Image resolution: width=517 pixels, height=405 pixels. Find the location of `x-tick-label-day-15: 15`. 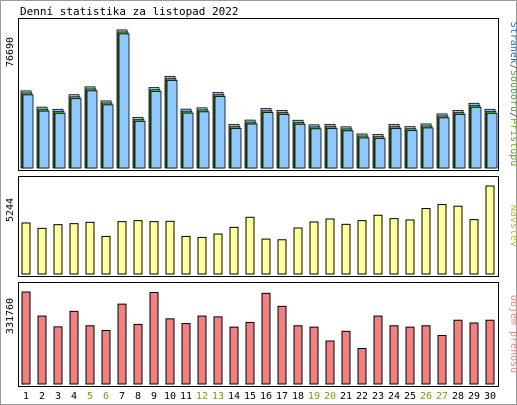

x-tick-label-day-15: 15 is located at coordinates (250, 396).